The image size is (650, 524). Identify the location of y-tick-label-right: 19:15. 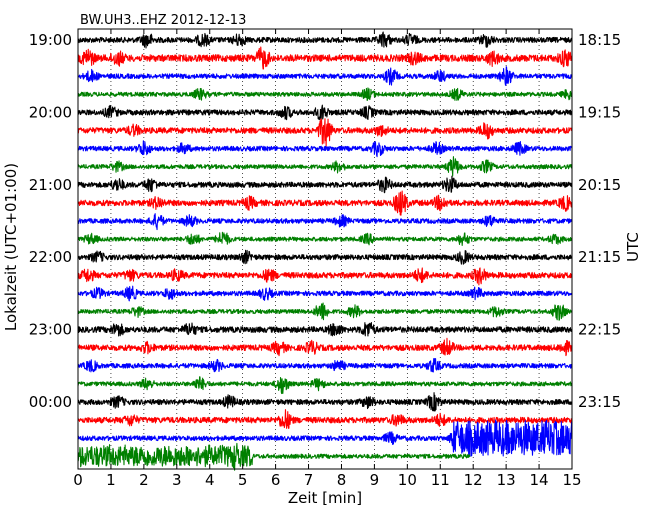
(599, 112).